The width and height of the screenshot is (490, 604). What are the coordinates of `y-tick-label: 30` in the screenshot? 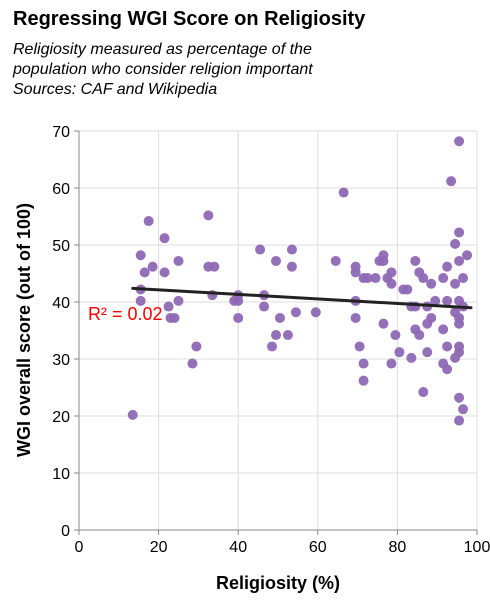 It's located at (61, 360).